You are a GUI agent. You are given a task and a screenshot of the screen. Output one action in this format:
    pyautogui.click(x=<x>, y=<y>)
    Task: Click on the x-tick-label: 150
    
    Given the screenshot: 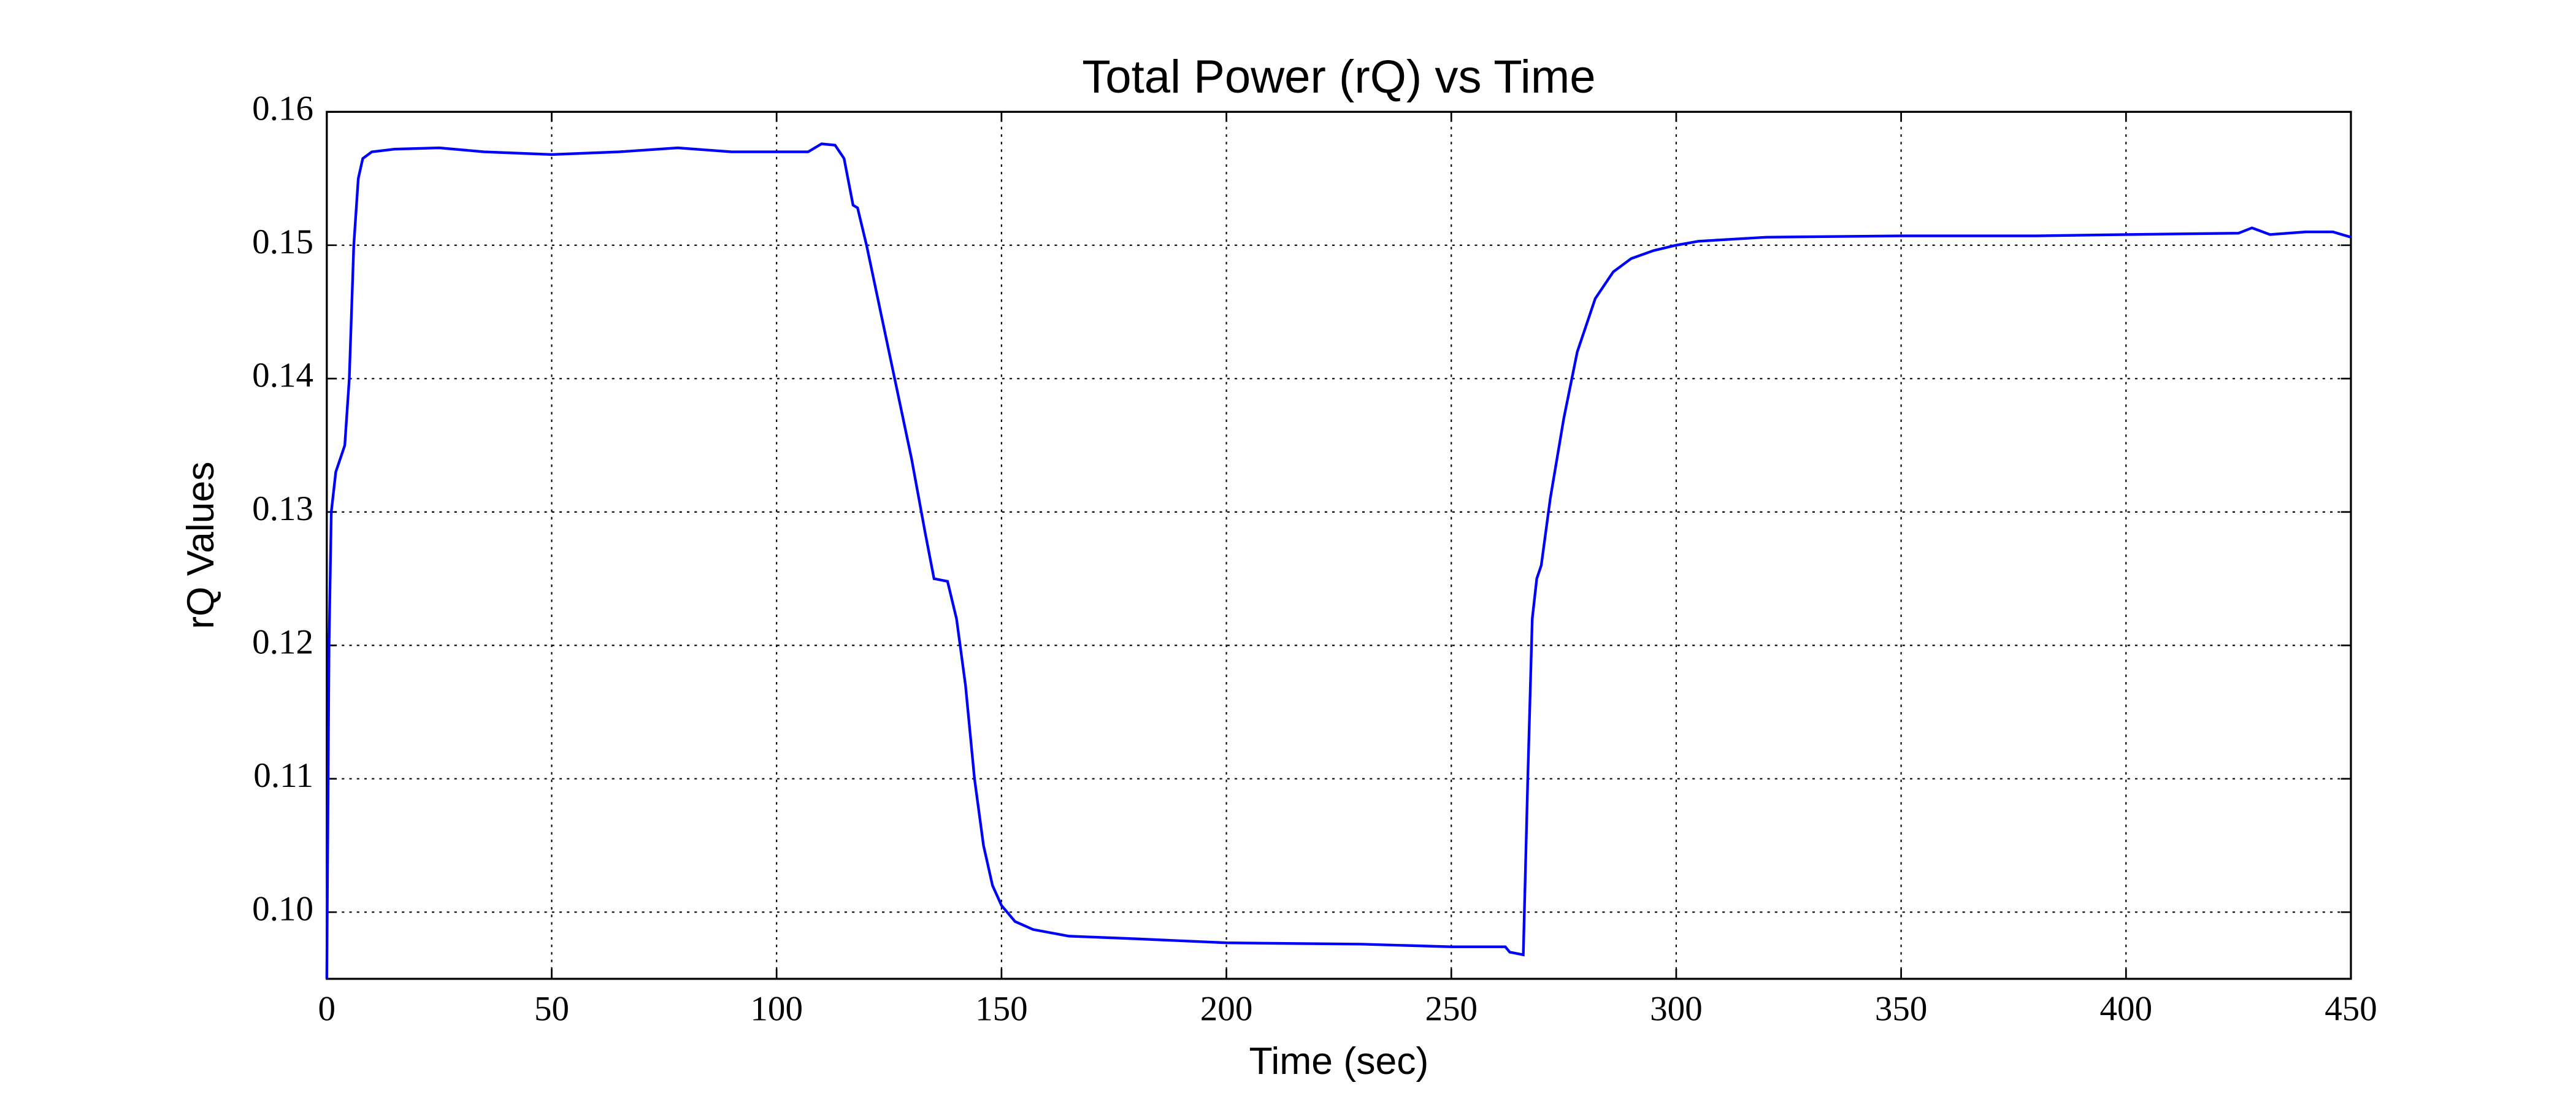 What is the action you would take?
    pyautogui.click(x=1001, y=1008)
    